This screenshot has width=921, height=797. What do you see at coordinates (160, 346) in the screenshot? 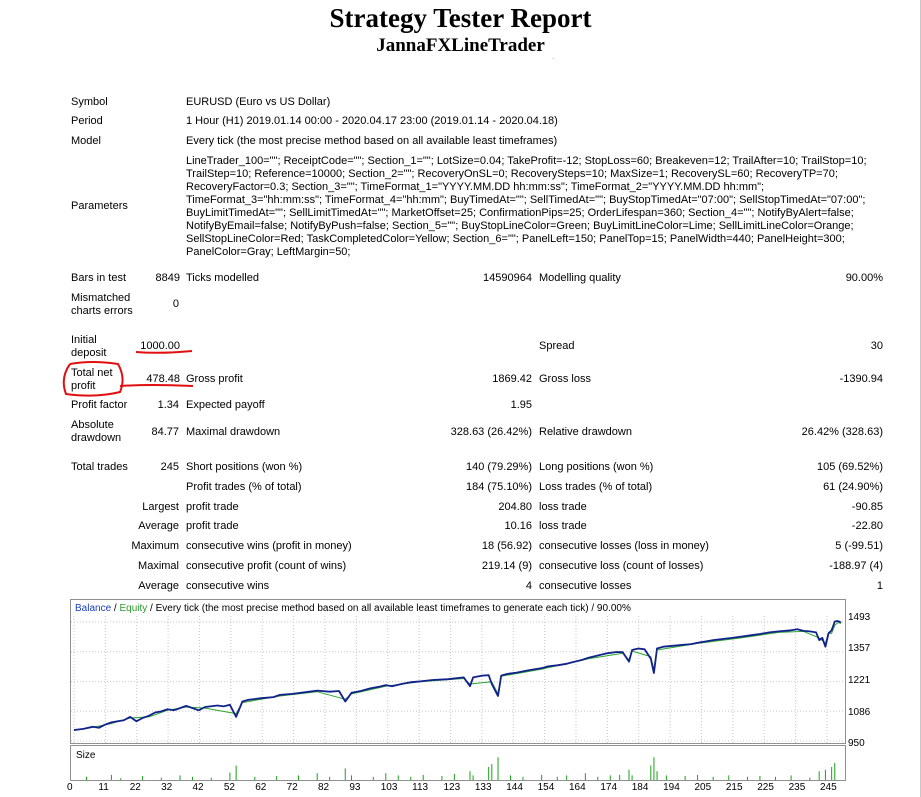
I see `initial-deposit-value: 1000.00` at bounding box center [160, 346].